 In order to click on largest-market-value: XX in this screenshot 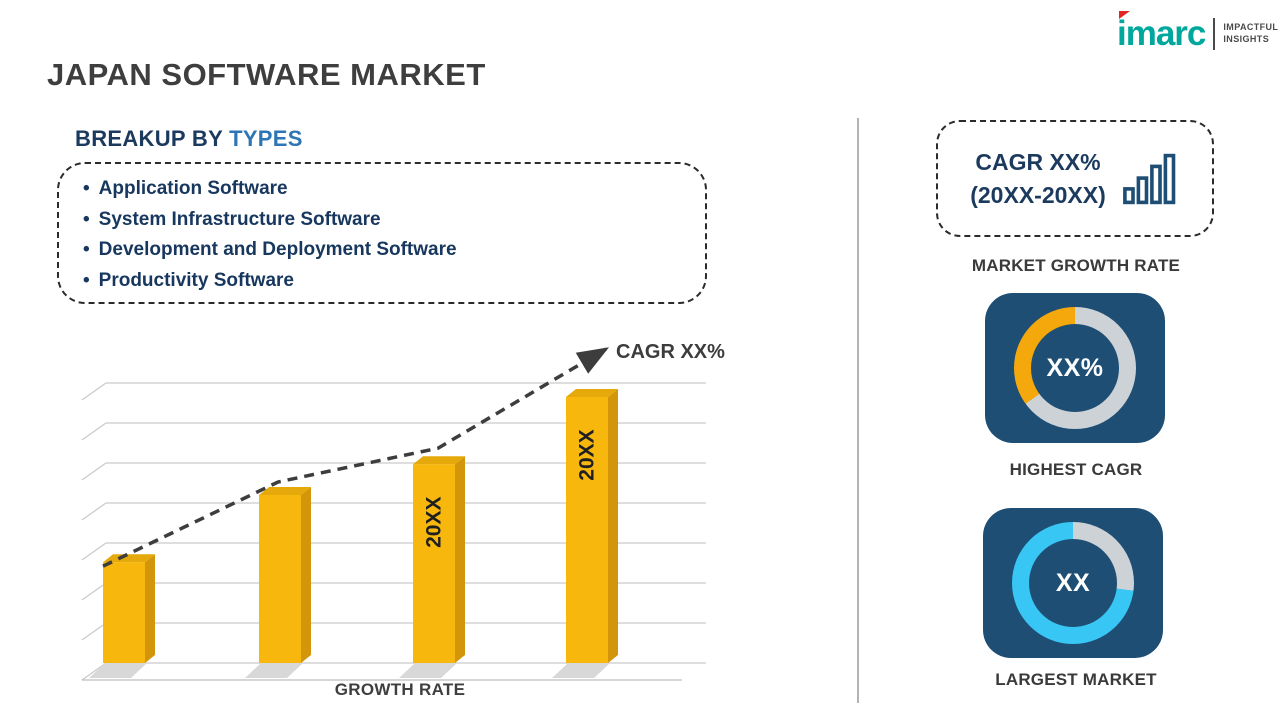, I will do `click(1073, 582)`.